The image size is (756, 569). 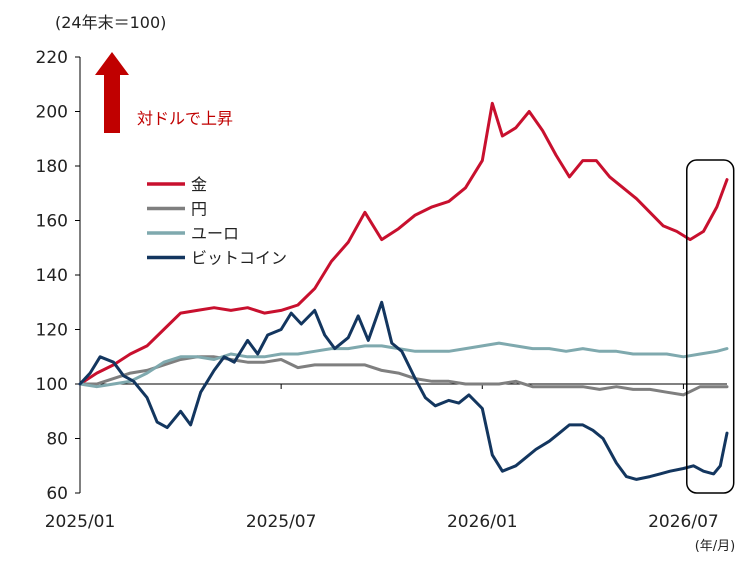 I want to click on legend-label: ビットコイン, so click(x=239, y=258).